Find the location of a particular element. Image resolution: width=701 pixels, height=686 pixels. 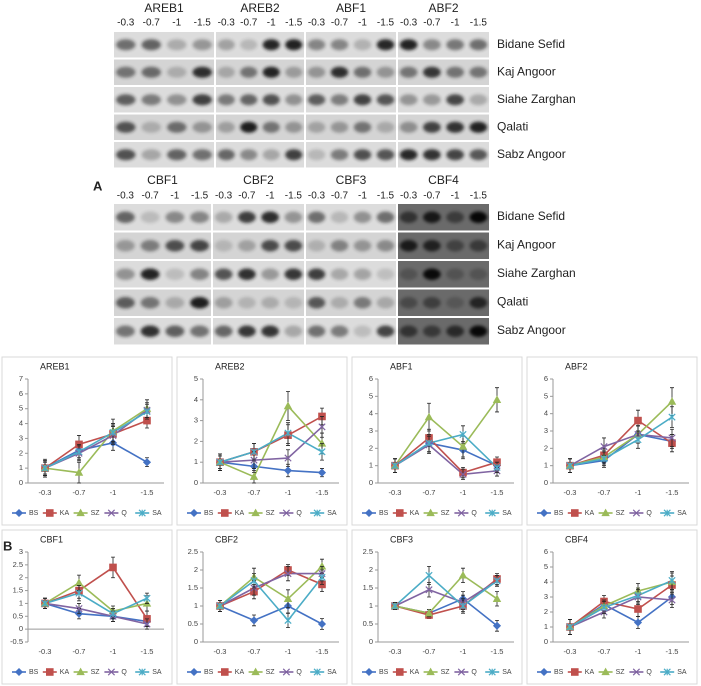

y-tick-label: 0 is located at coordinates (546, 482).